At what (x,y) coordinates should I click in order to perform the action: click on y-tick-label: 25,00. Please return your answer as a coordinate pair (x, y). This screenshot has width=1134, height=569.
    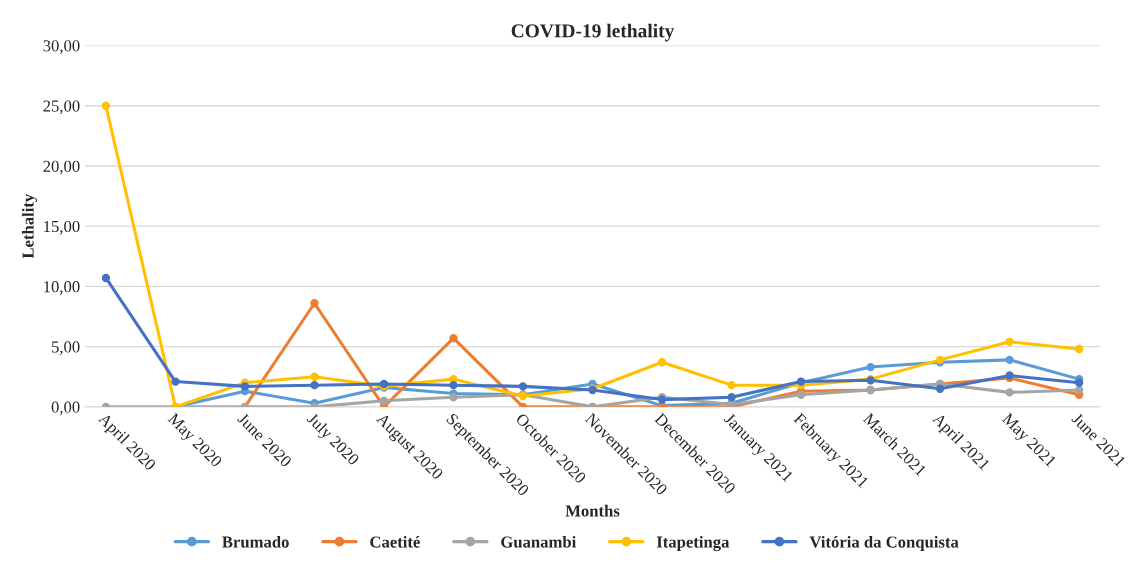
    Looking at the image, I should click on (61, 107).